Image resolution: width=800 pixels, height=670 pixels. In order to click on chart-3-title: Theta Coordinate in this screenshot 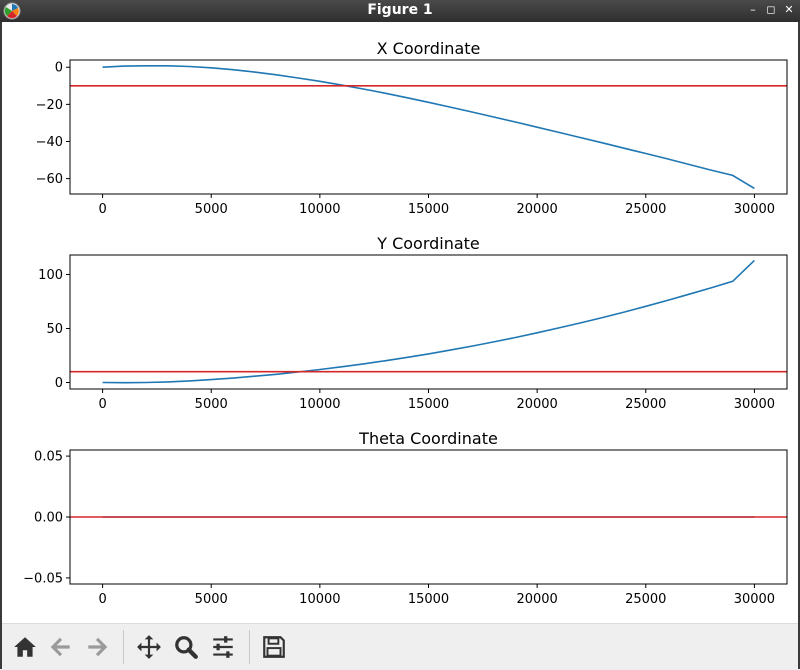, I will do `click(428, 438)`.